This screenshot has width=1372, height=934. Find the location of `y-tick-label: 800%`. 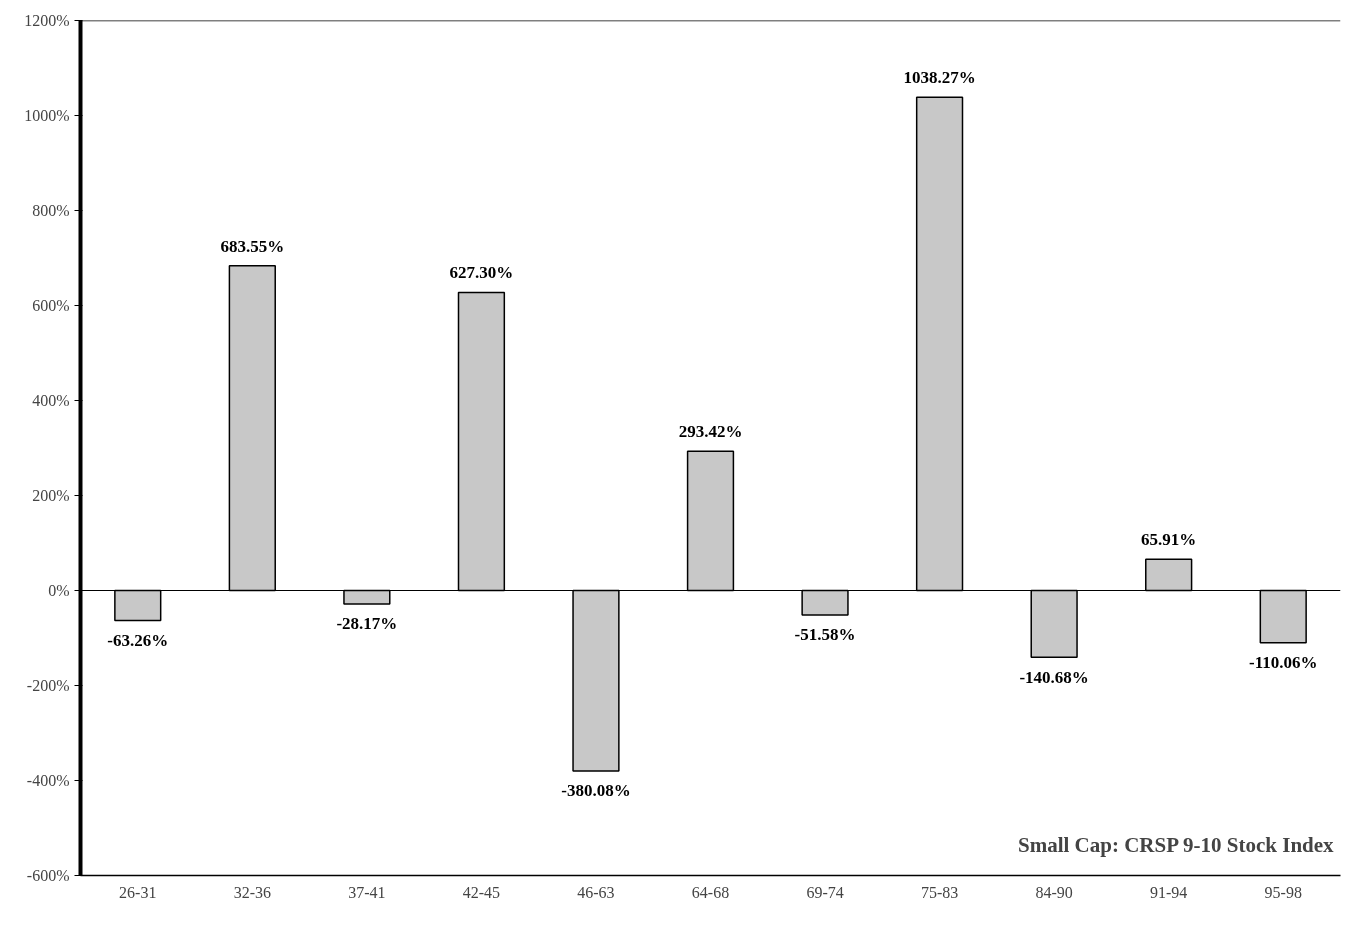

y-tick-label: 800% is located at coordinates (51, 210).